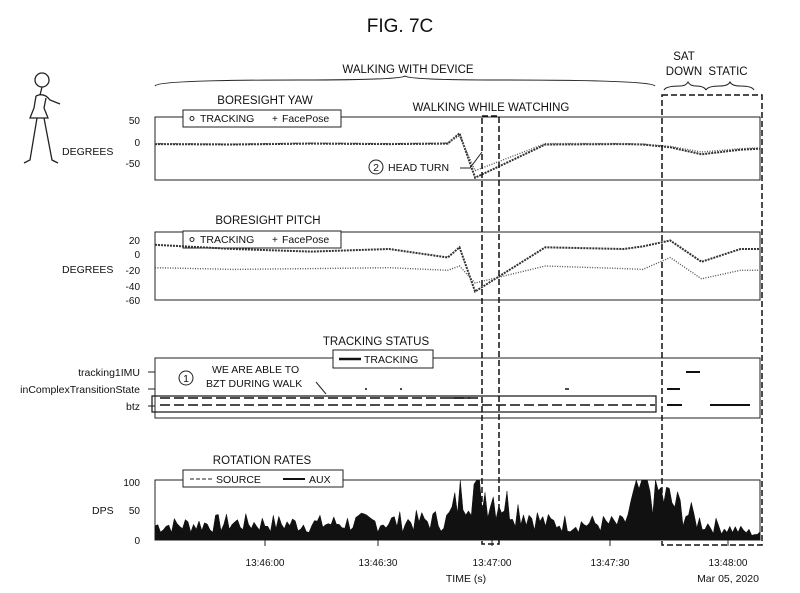 The width and height of the screenshot is (800, 593). I want to click on rates-legend-source: SOURCE, so click(238, 480).